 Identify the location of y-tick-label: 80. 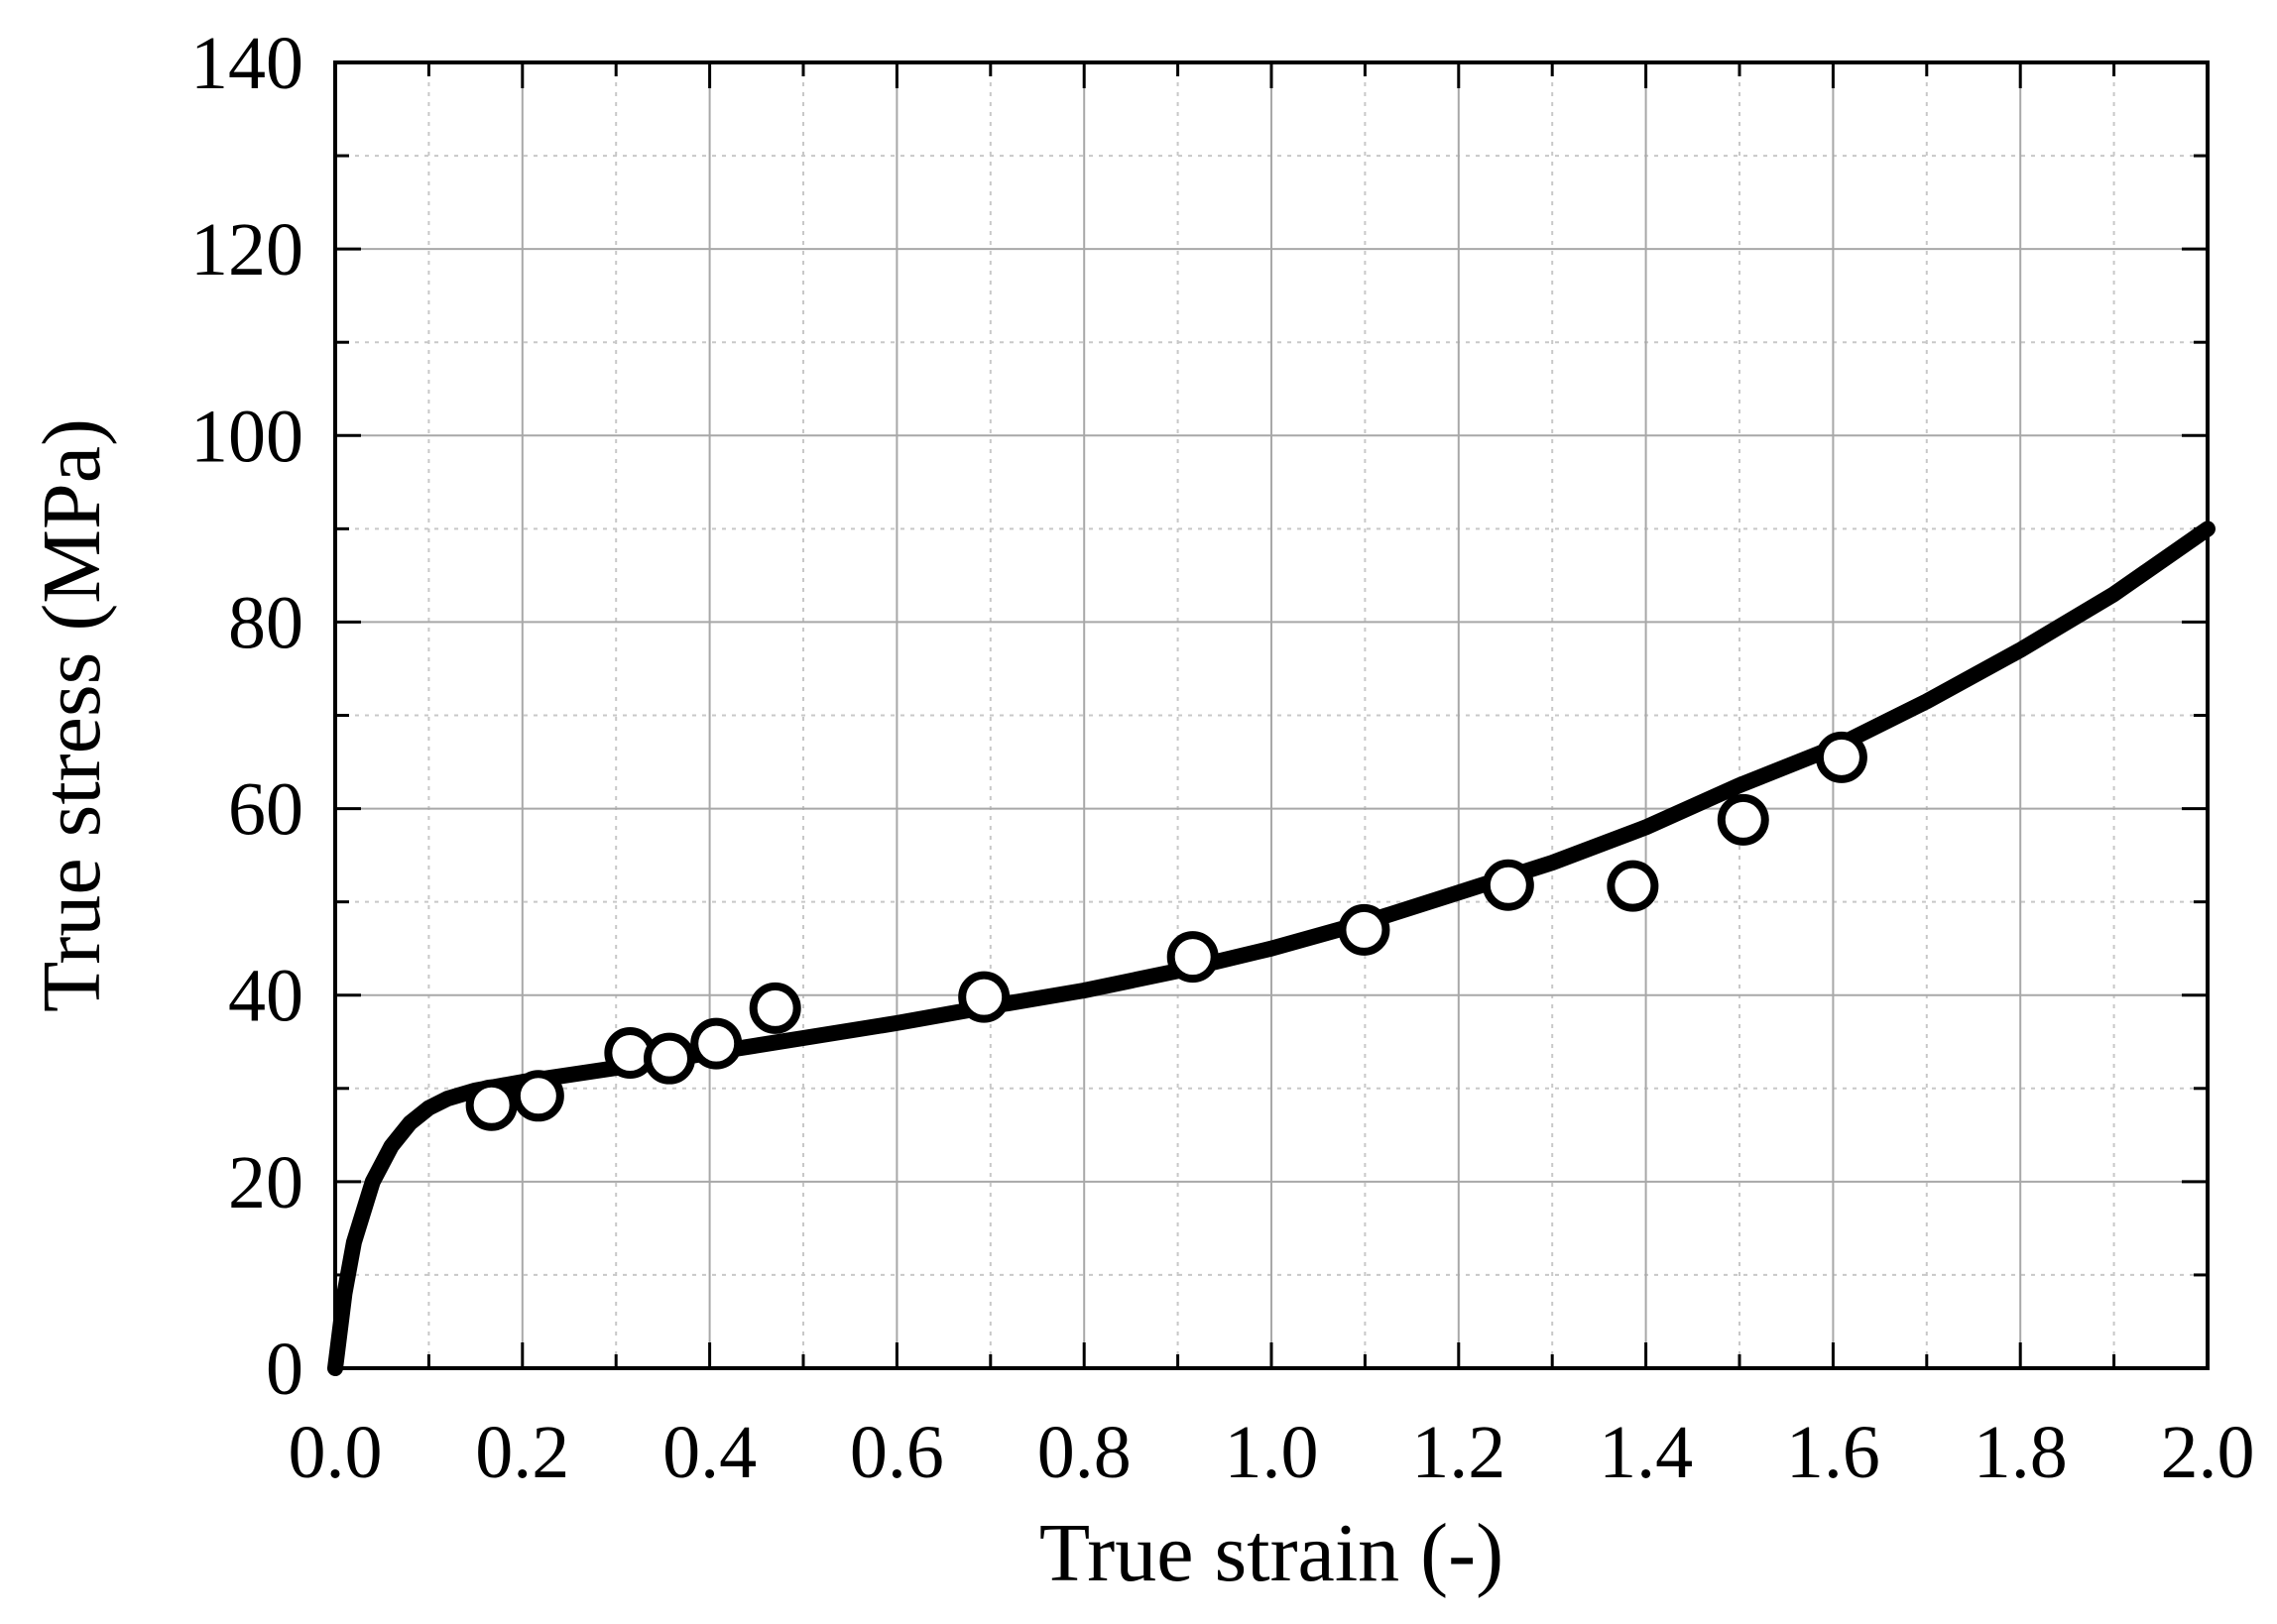
(265, 622).